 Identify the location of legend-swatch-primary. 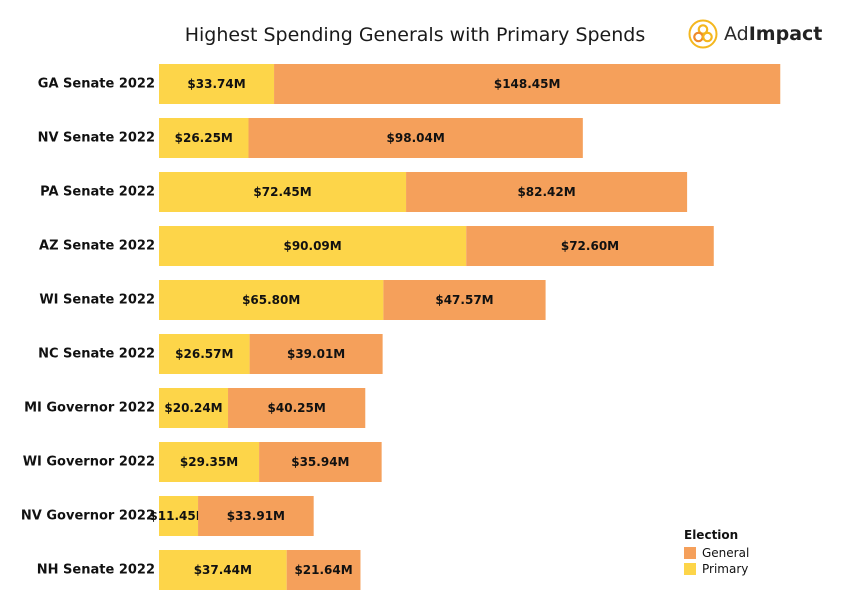
(690, 569).